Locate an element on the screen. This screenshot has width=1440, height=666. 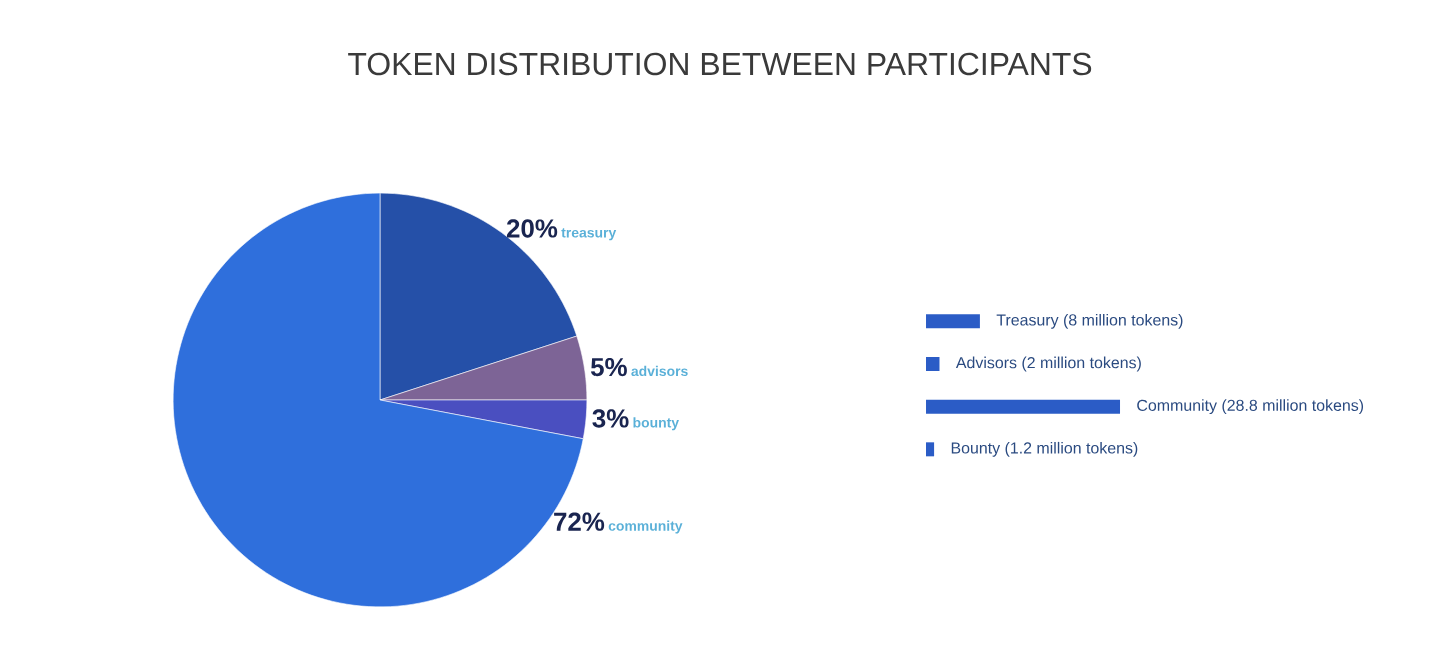
data-label: 20% is located at coordinates (532, 228).